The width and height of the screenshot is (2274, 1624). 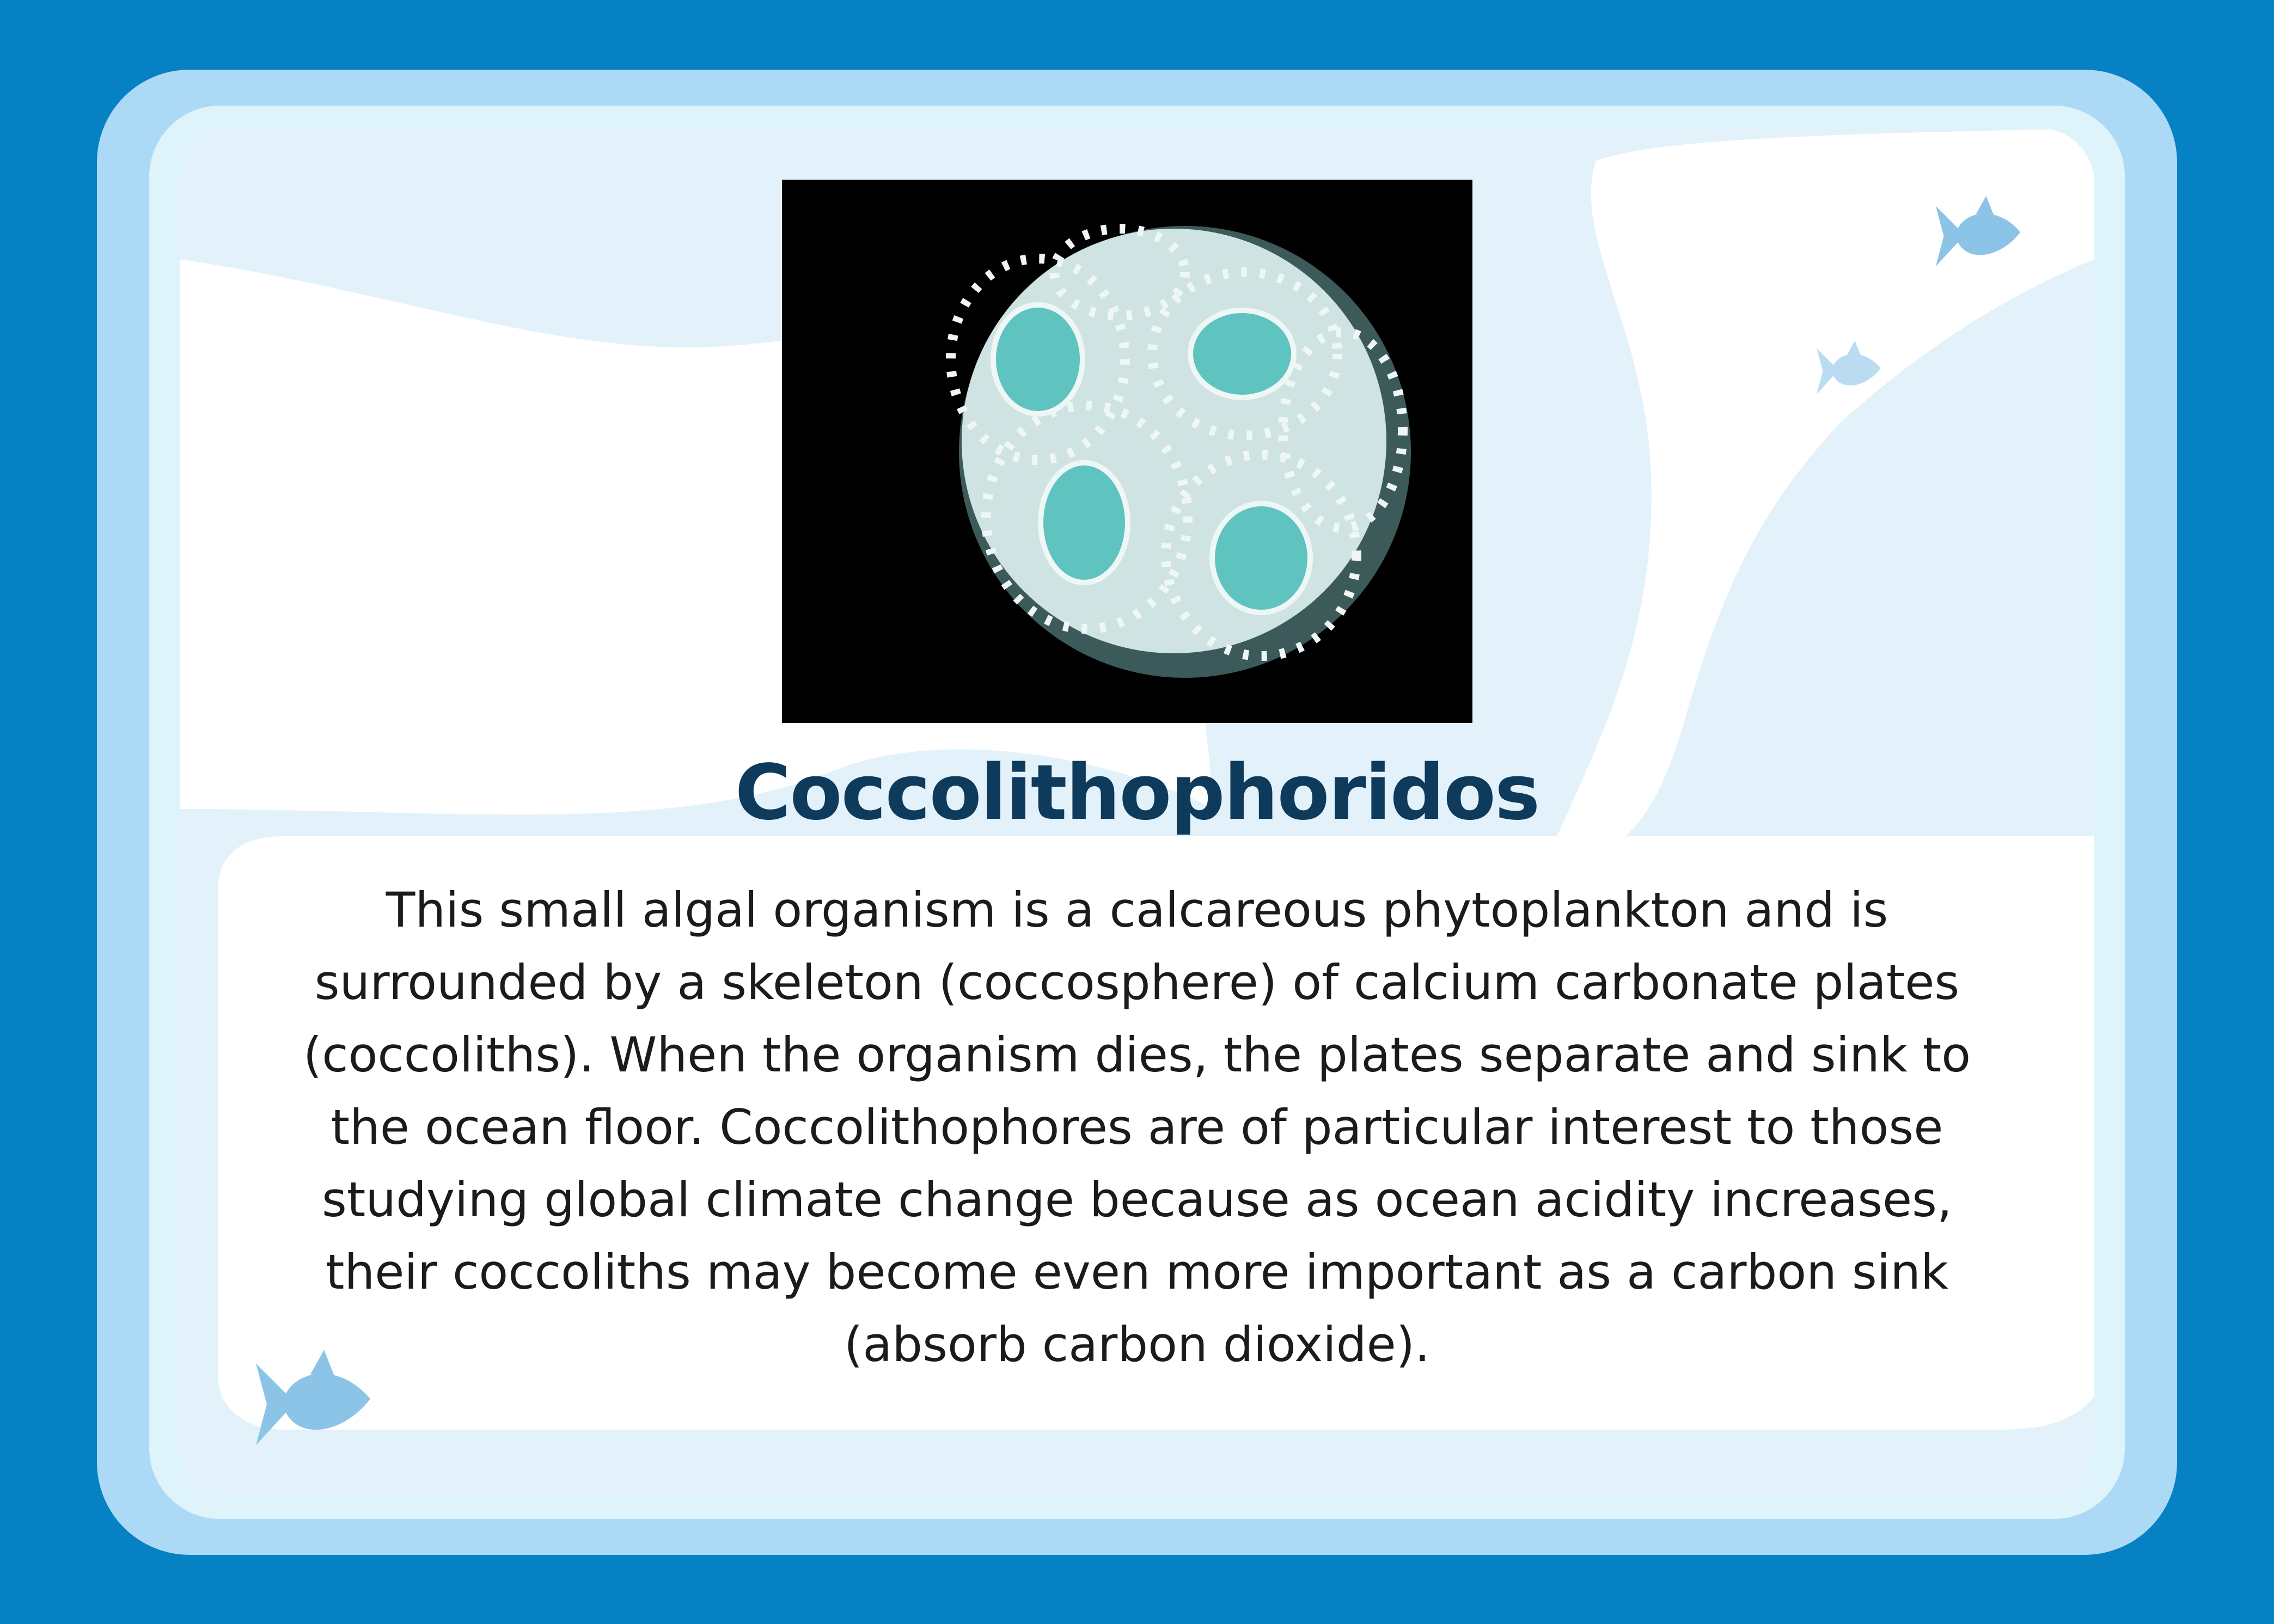 I want to click on coccolithophore-image, so click(x=1127, y=451).